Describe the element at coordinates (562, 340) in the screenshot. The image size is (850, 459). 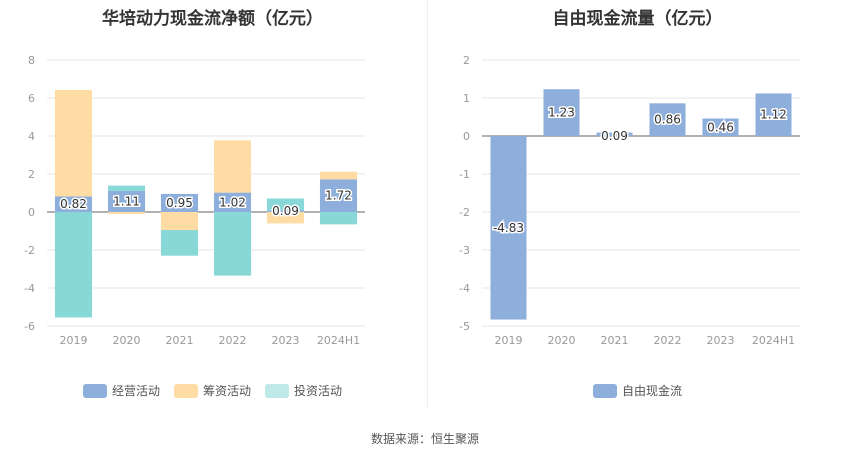
I see `right-x-tick-label: 2020` at that location.